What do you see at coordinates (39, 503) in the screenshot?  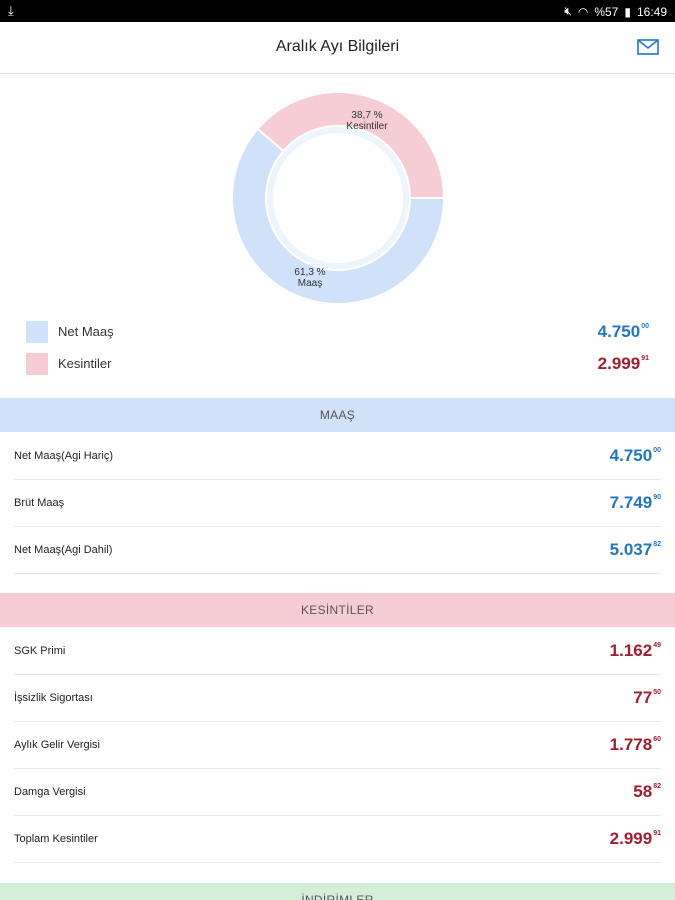 I see `row-label: Brüt Maaş` at bounding box center [39, 503].